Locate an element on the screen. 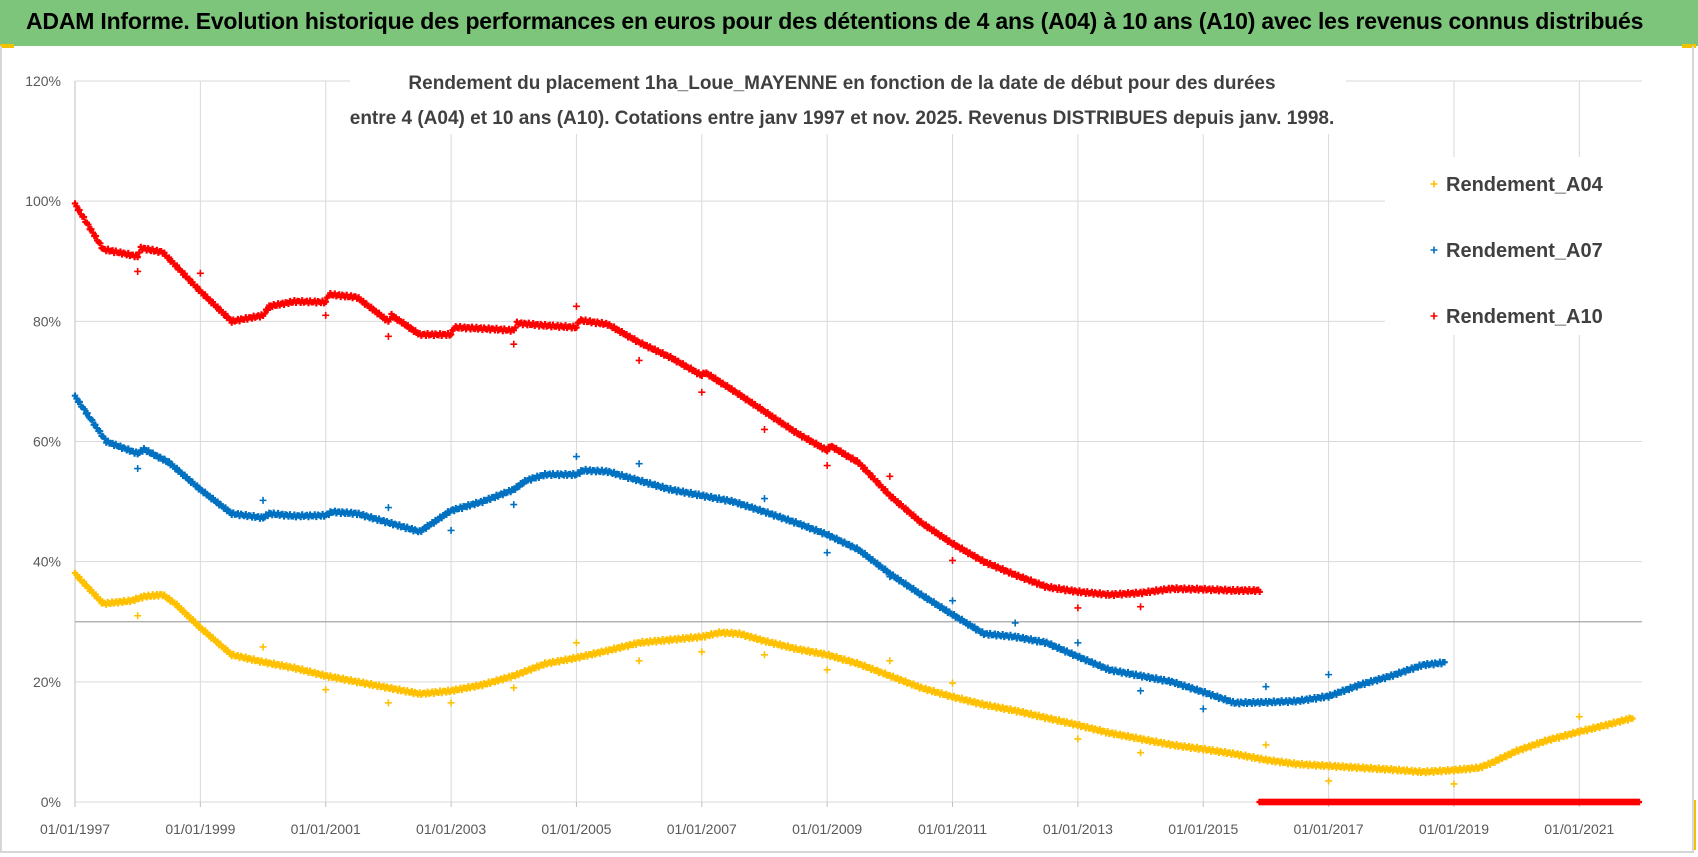 Image resolution: width=1698 pixels, height=857 pixels. corner-accent-bottom-right is located at coordinates (1694, 825).